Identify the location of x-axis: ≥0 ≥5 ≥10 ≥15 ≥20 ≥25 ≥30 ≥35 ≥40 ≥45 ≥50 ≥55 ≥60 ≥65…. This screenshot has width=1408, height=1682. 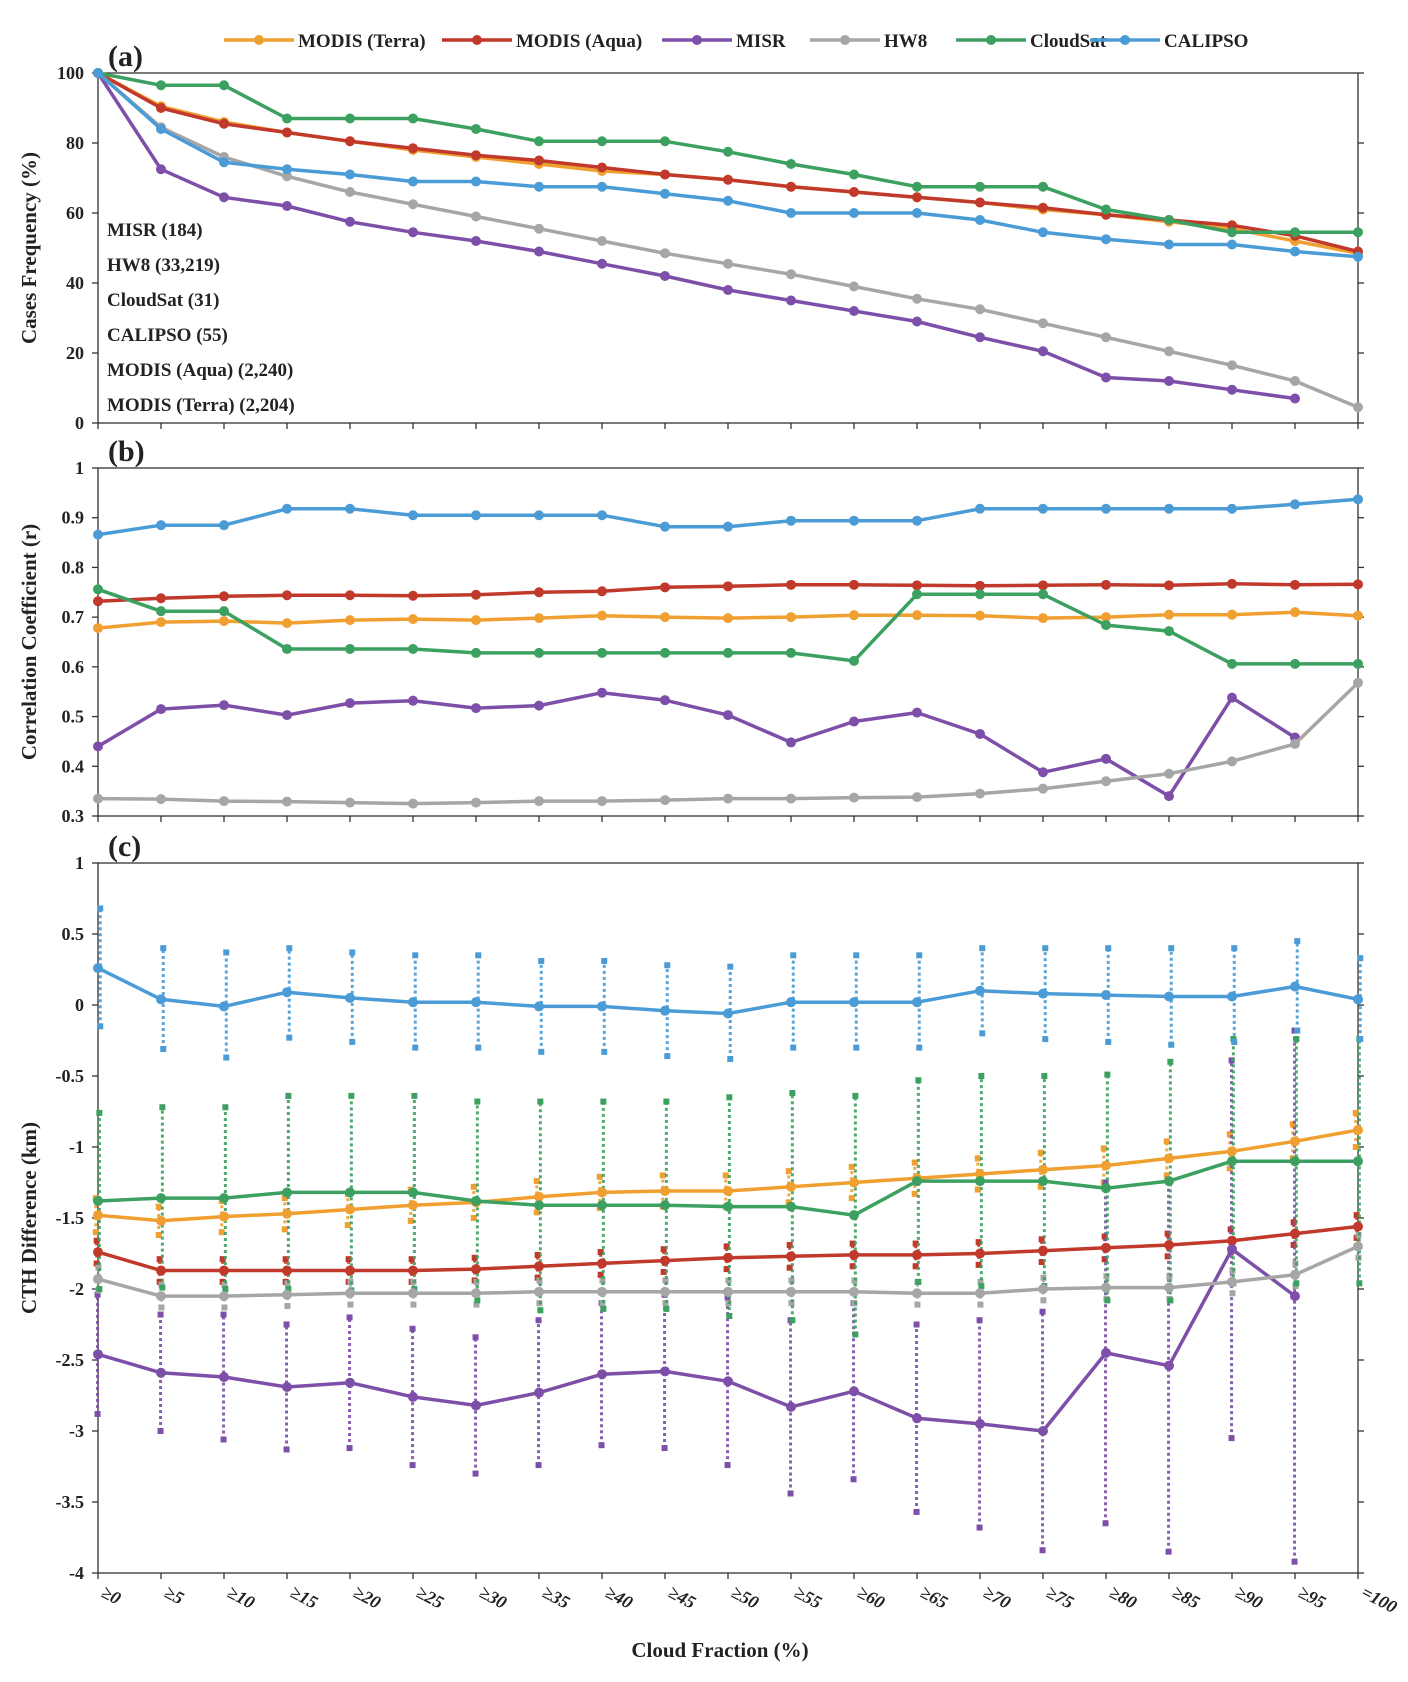
(749, 1599).